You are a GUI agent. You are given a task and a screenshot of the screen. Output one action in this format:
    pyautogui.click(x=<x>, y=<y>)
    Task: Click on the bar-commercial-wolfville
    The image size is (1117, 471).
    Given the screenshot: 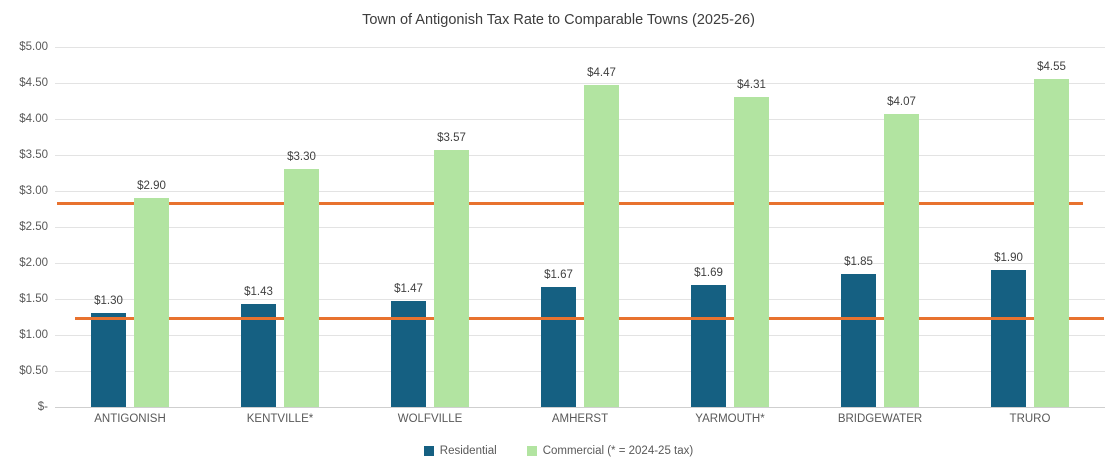 What is the action you would take?
    pyautogui.click(x=451, y=278)
    